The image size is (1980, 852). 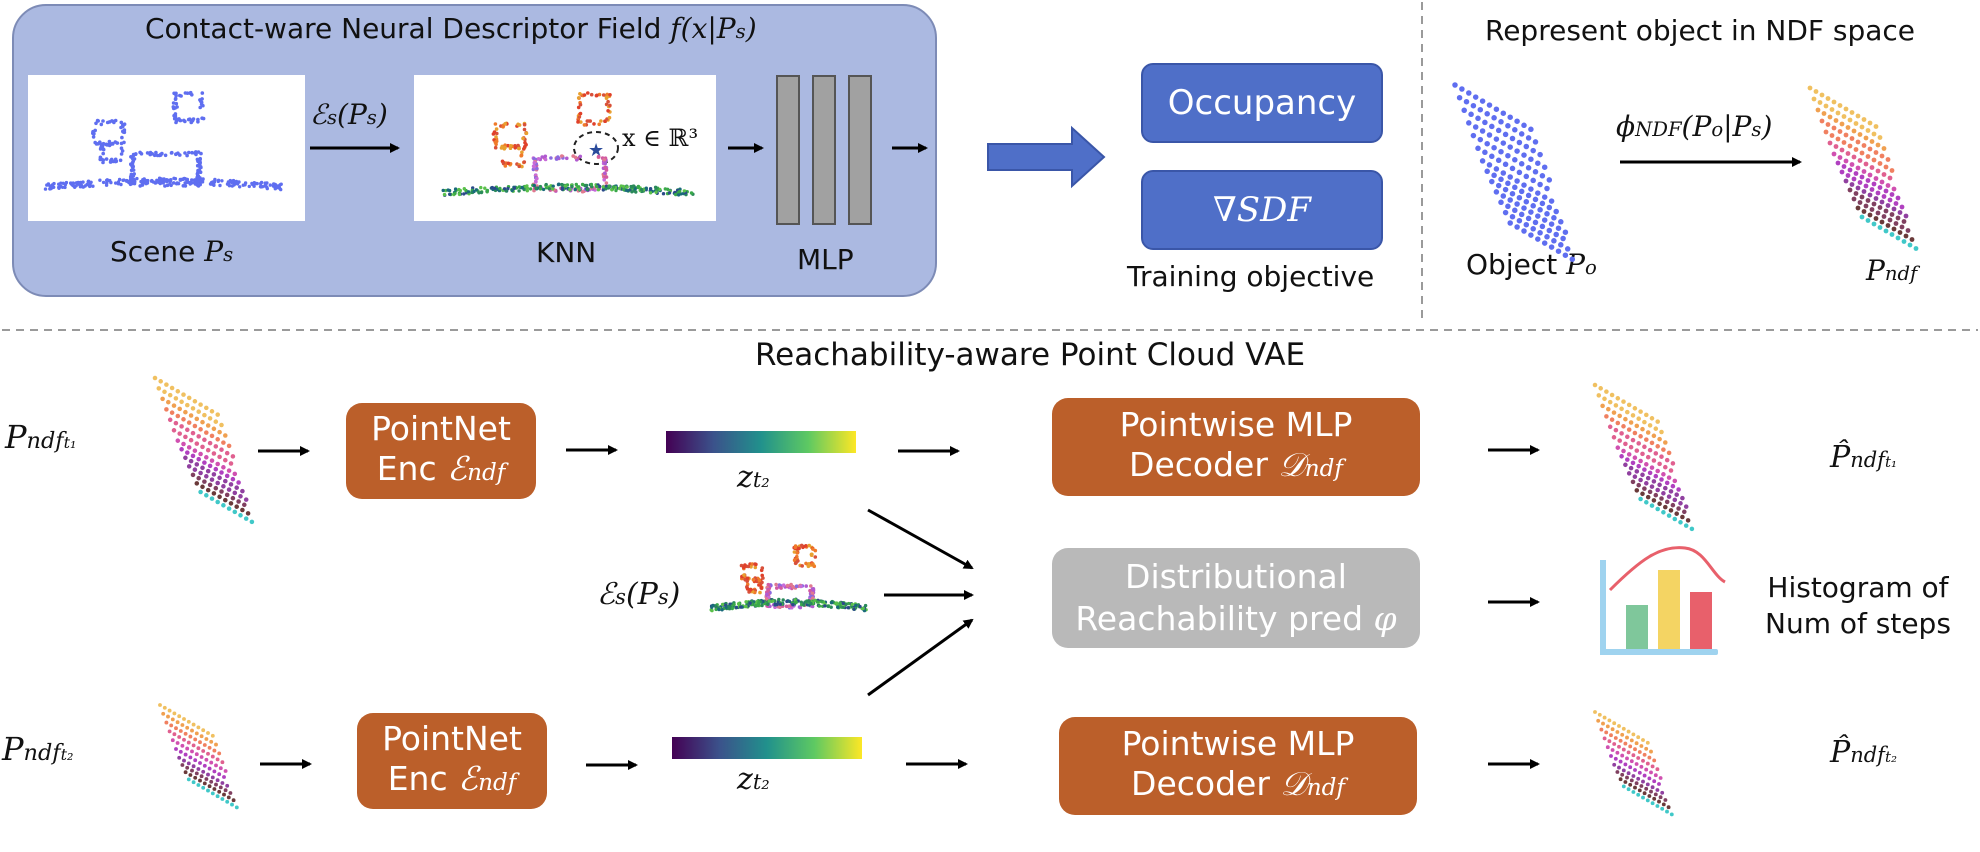 What do you see at coordinates (1867, 755) in the screenshot?
I see `output2-sub: ndf` at bounding box center [1867, 755].